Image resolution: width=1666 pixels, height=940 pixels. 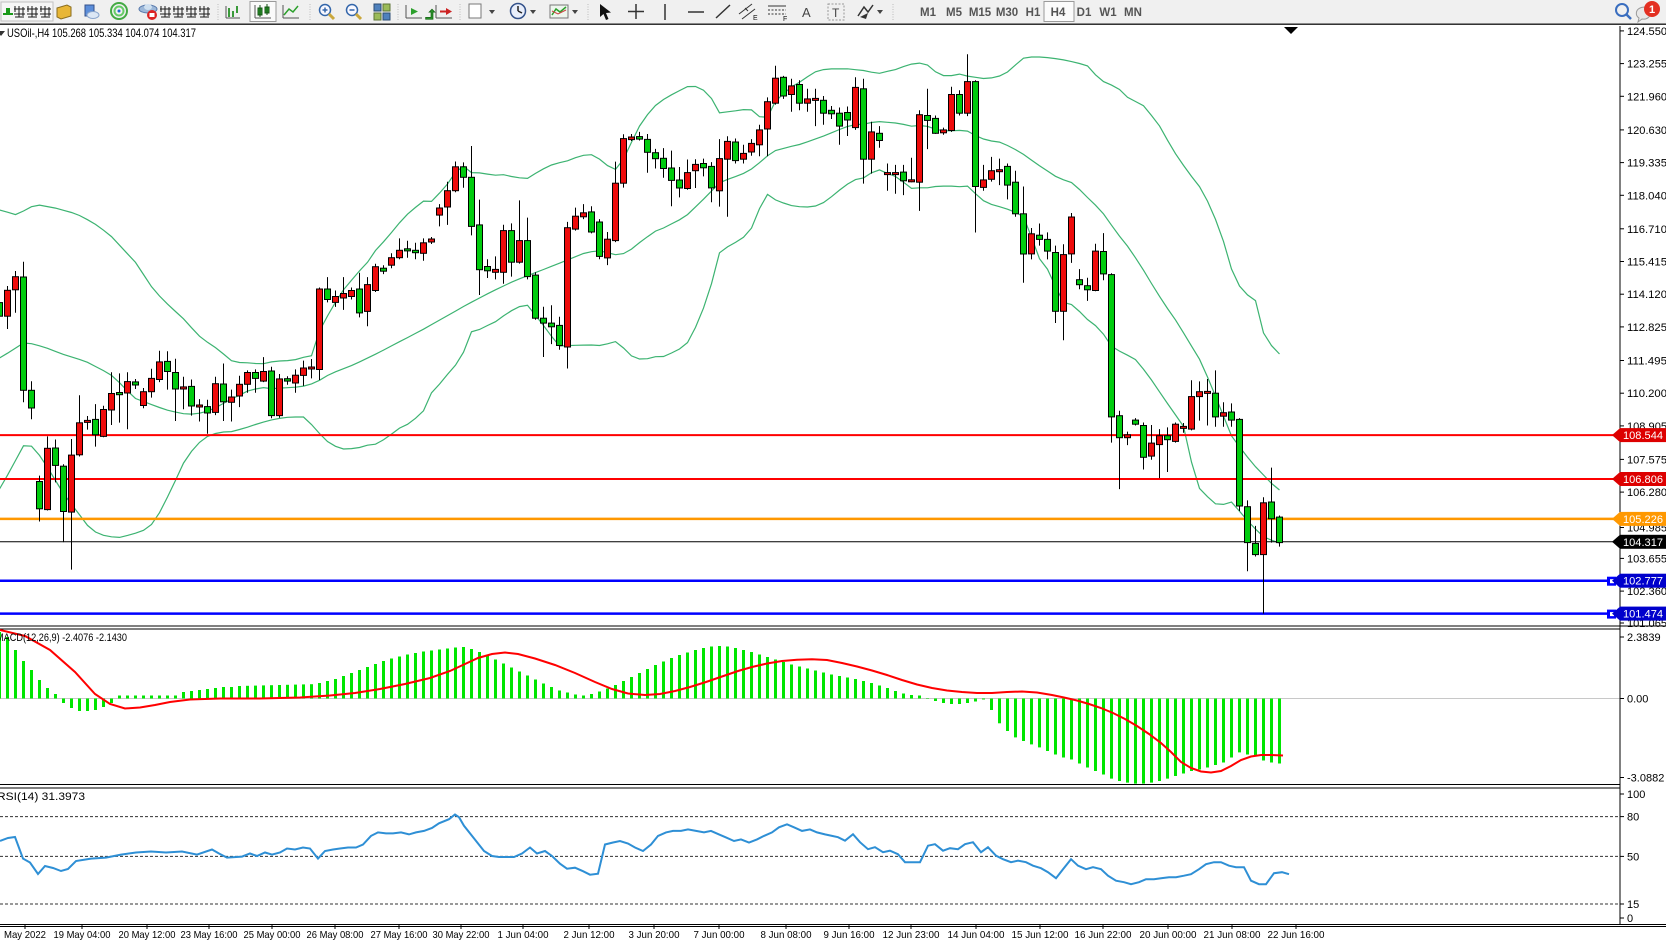 What do you see at coordinates (1643, 436) in the screenshot?
I see `svg-text: 108.544` at bounding box center [1643, 436].